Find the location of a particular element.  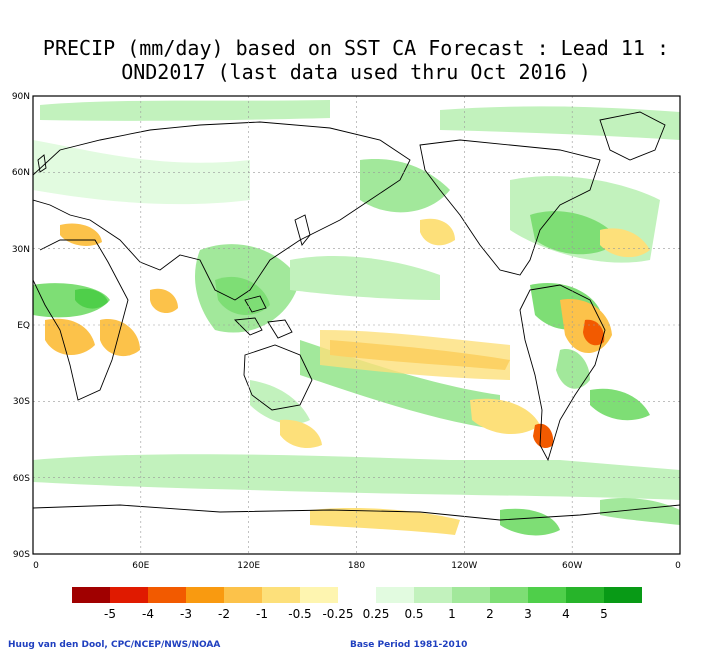

lat-label: 60N is located at coordinates (21, 173).